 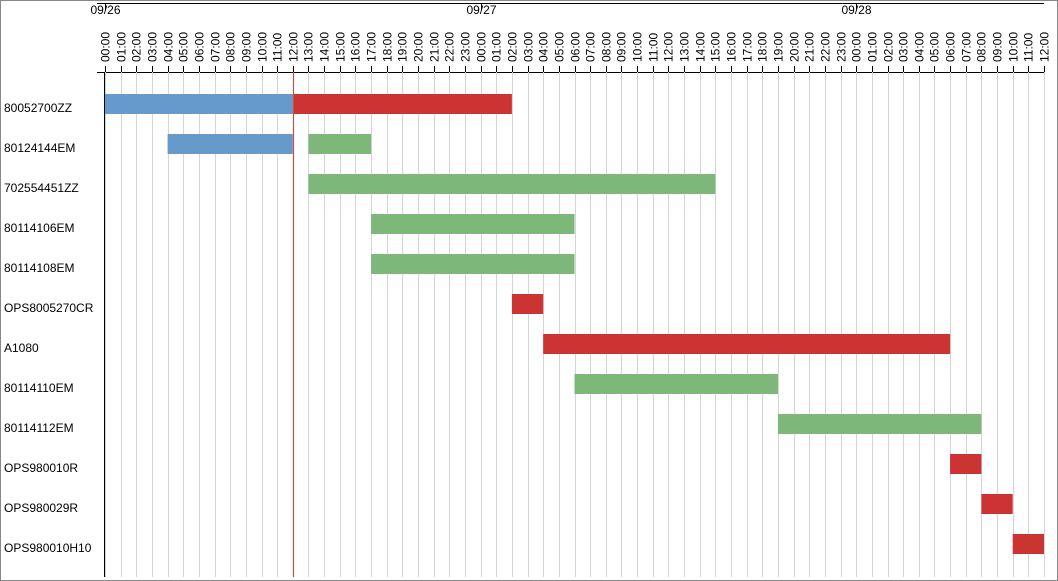 I want to click on task-label: 80114112EM, so click(x=39, y=428).